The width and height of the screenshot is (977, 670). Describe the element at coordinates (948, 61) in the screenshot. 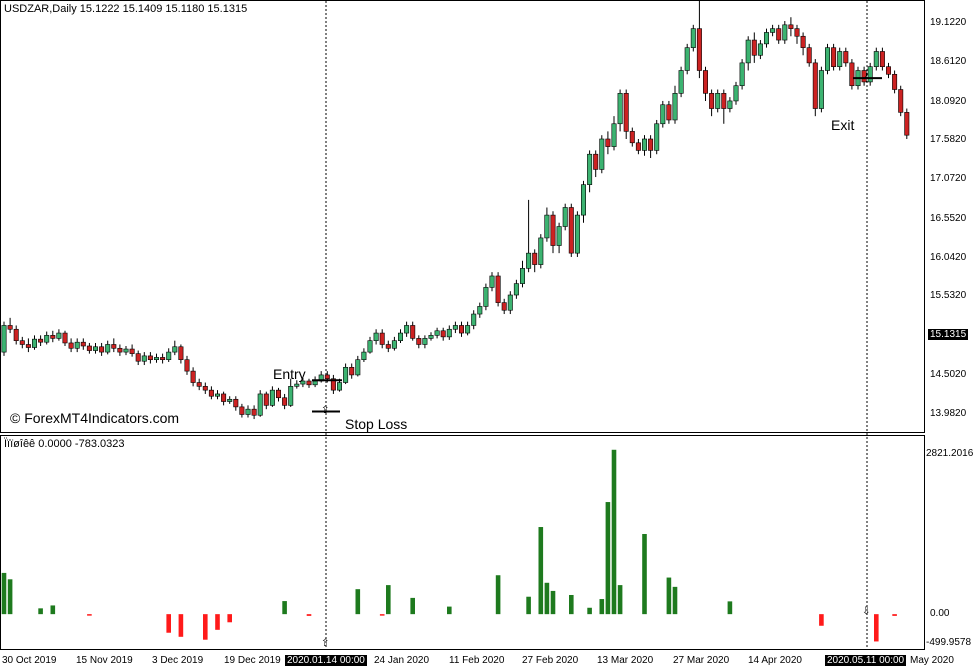

I see `price-axis-label: 18.6120` at that location.